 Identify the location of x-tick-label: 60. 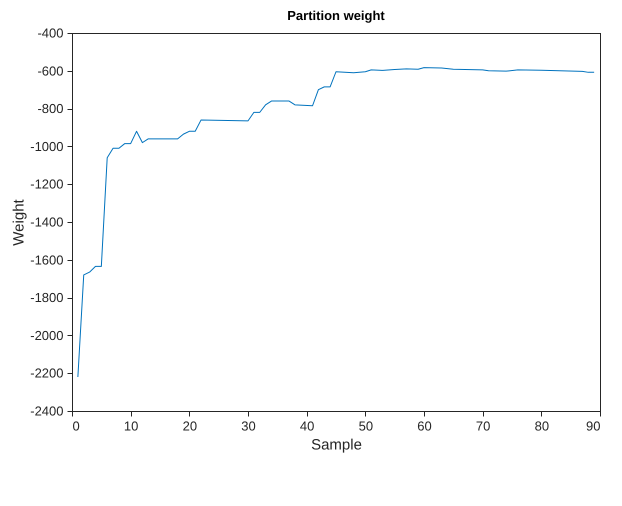
(424, 426).